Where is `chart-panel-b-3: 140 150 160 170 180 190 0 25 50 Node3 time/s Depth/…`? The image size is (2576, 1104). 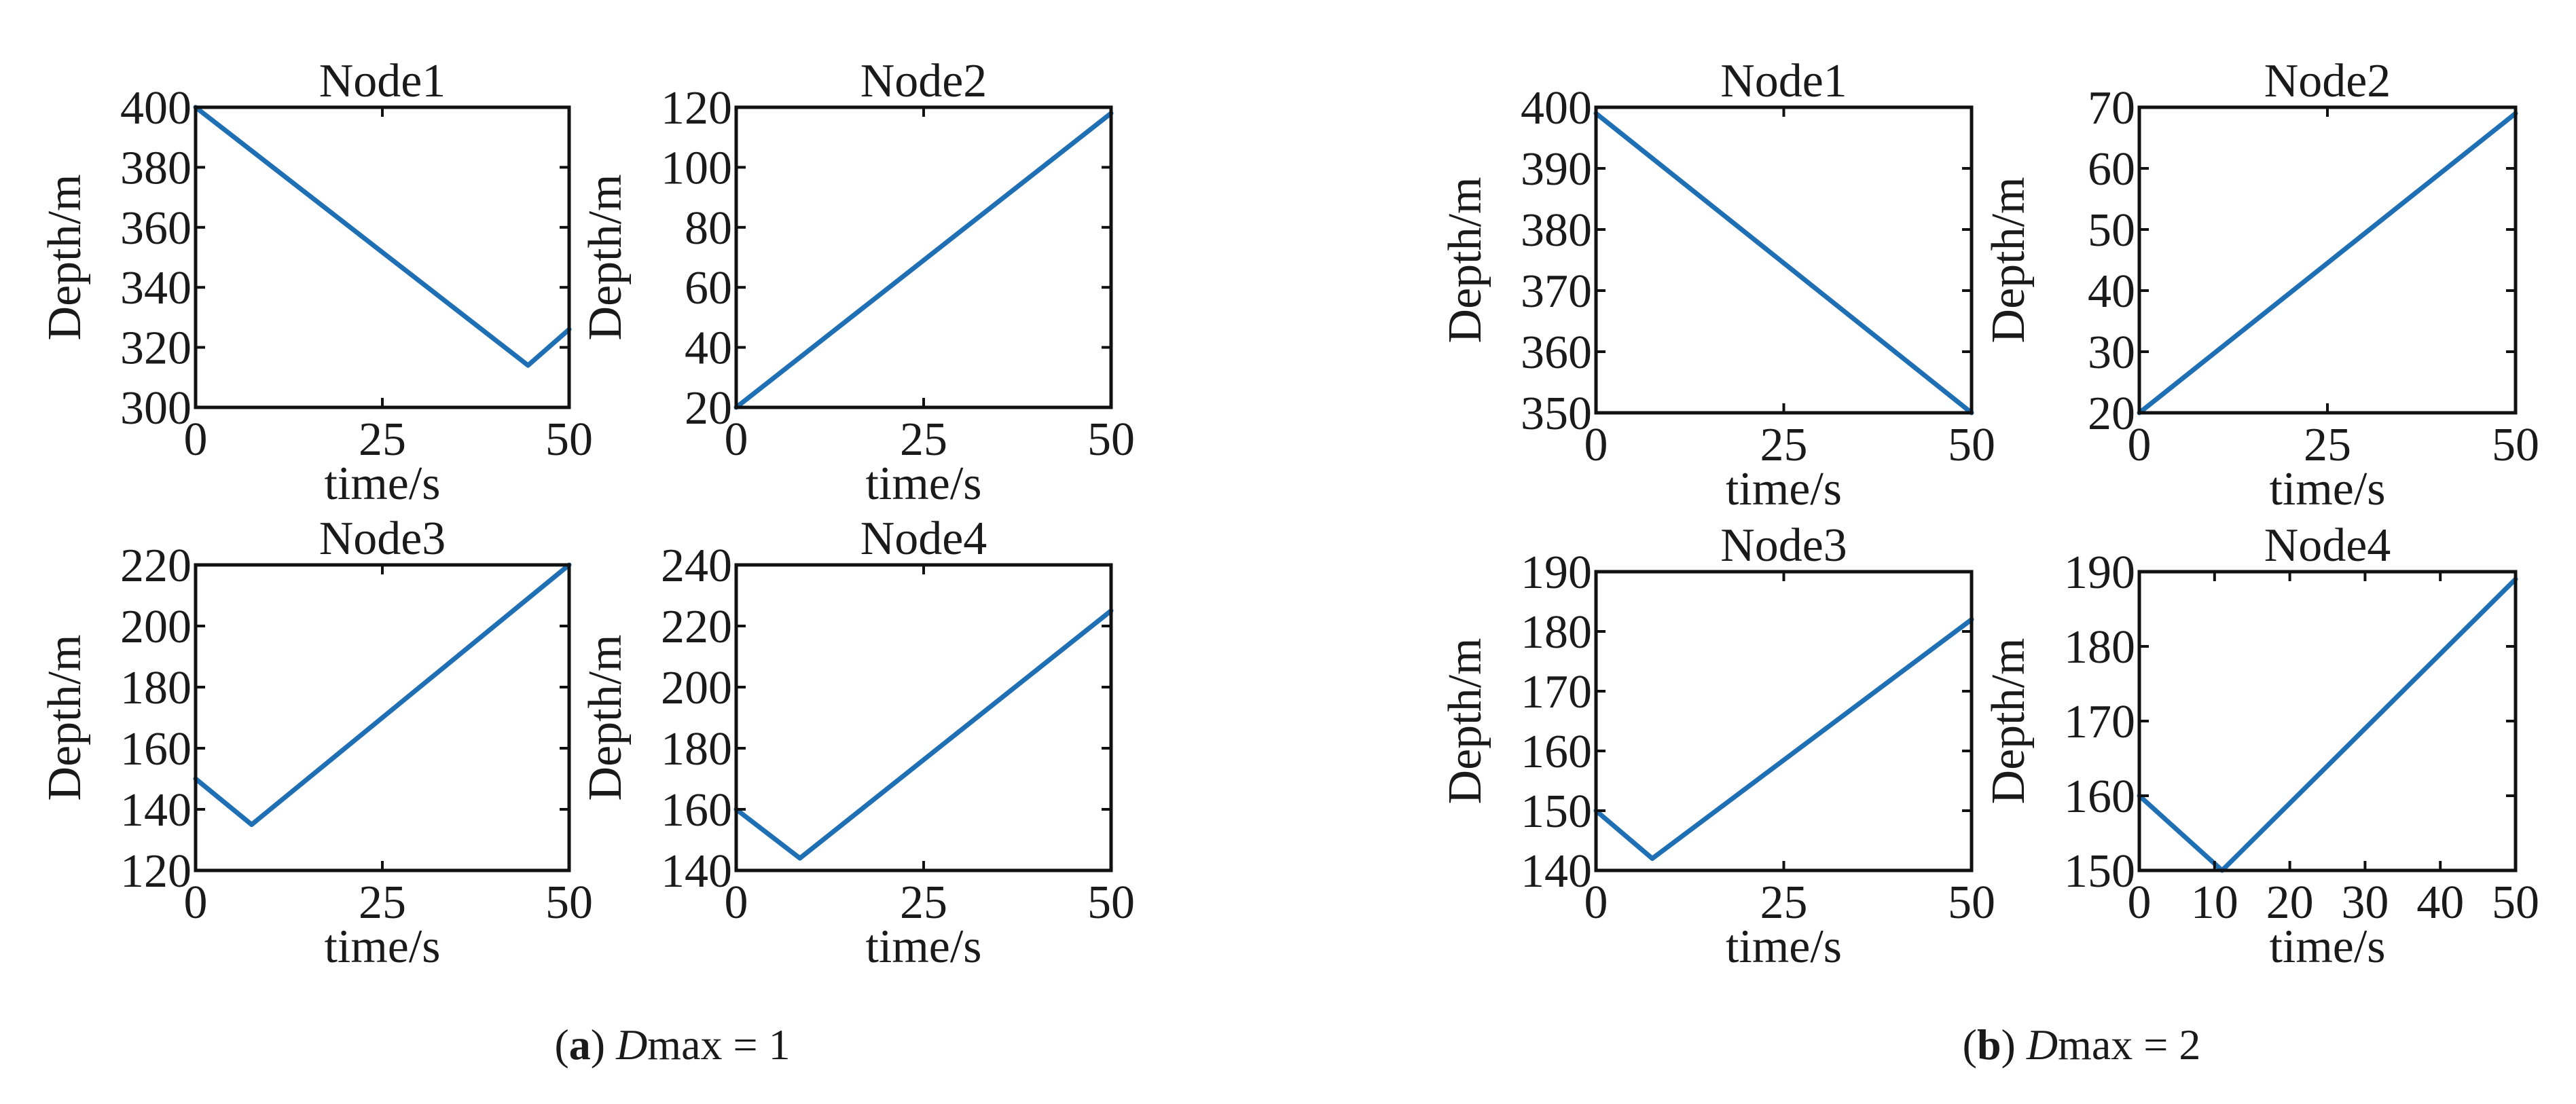 chart-panel-b-3: 140 150 160 170 180 190 0 25 50 Node3 time/s Depth/… is located at coordinates (1717, 746).